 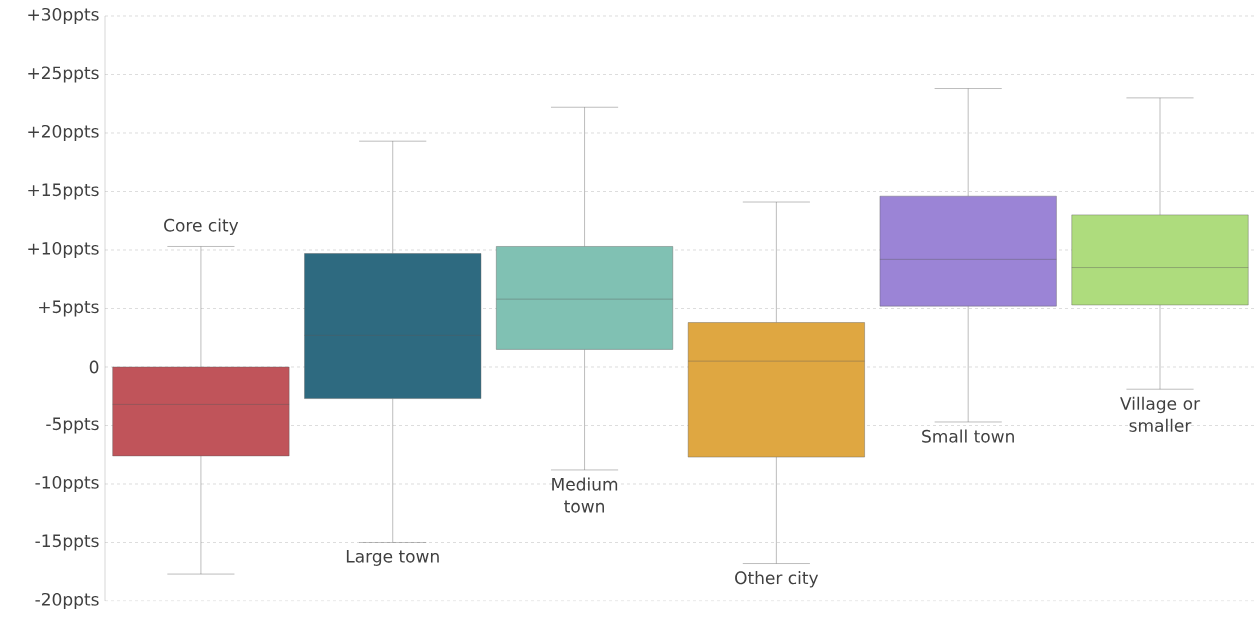 I want to click on x-tick-label: Small town, so click(x=968, y=436).